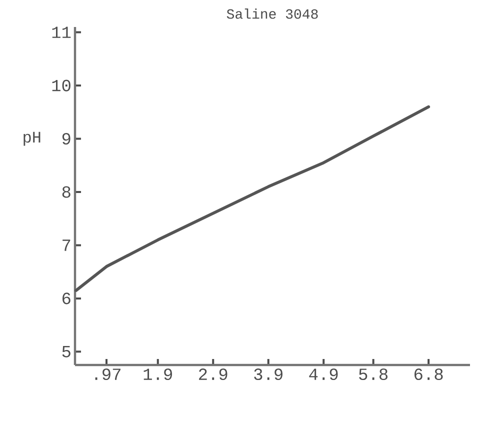 This screenshot has height=427, width=486. What do you see at coordinates (158, 374) in the screenshot?
I see `x-tick-label: 1.9` at bounding box center [158, 374].